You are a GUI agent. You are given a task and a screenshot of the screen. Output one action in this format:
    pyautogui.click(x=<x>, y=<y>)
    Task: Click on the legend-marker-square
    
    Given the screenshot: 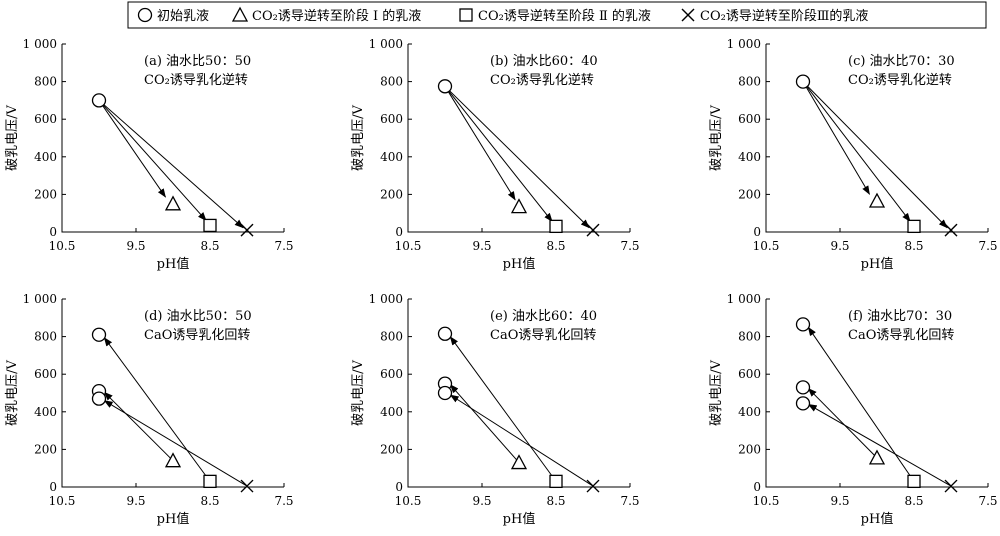 What is the action you would take?
    pyautogui.click(x=466, y=15)
    